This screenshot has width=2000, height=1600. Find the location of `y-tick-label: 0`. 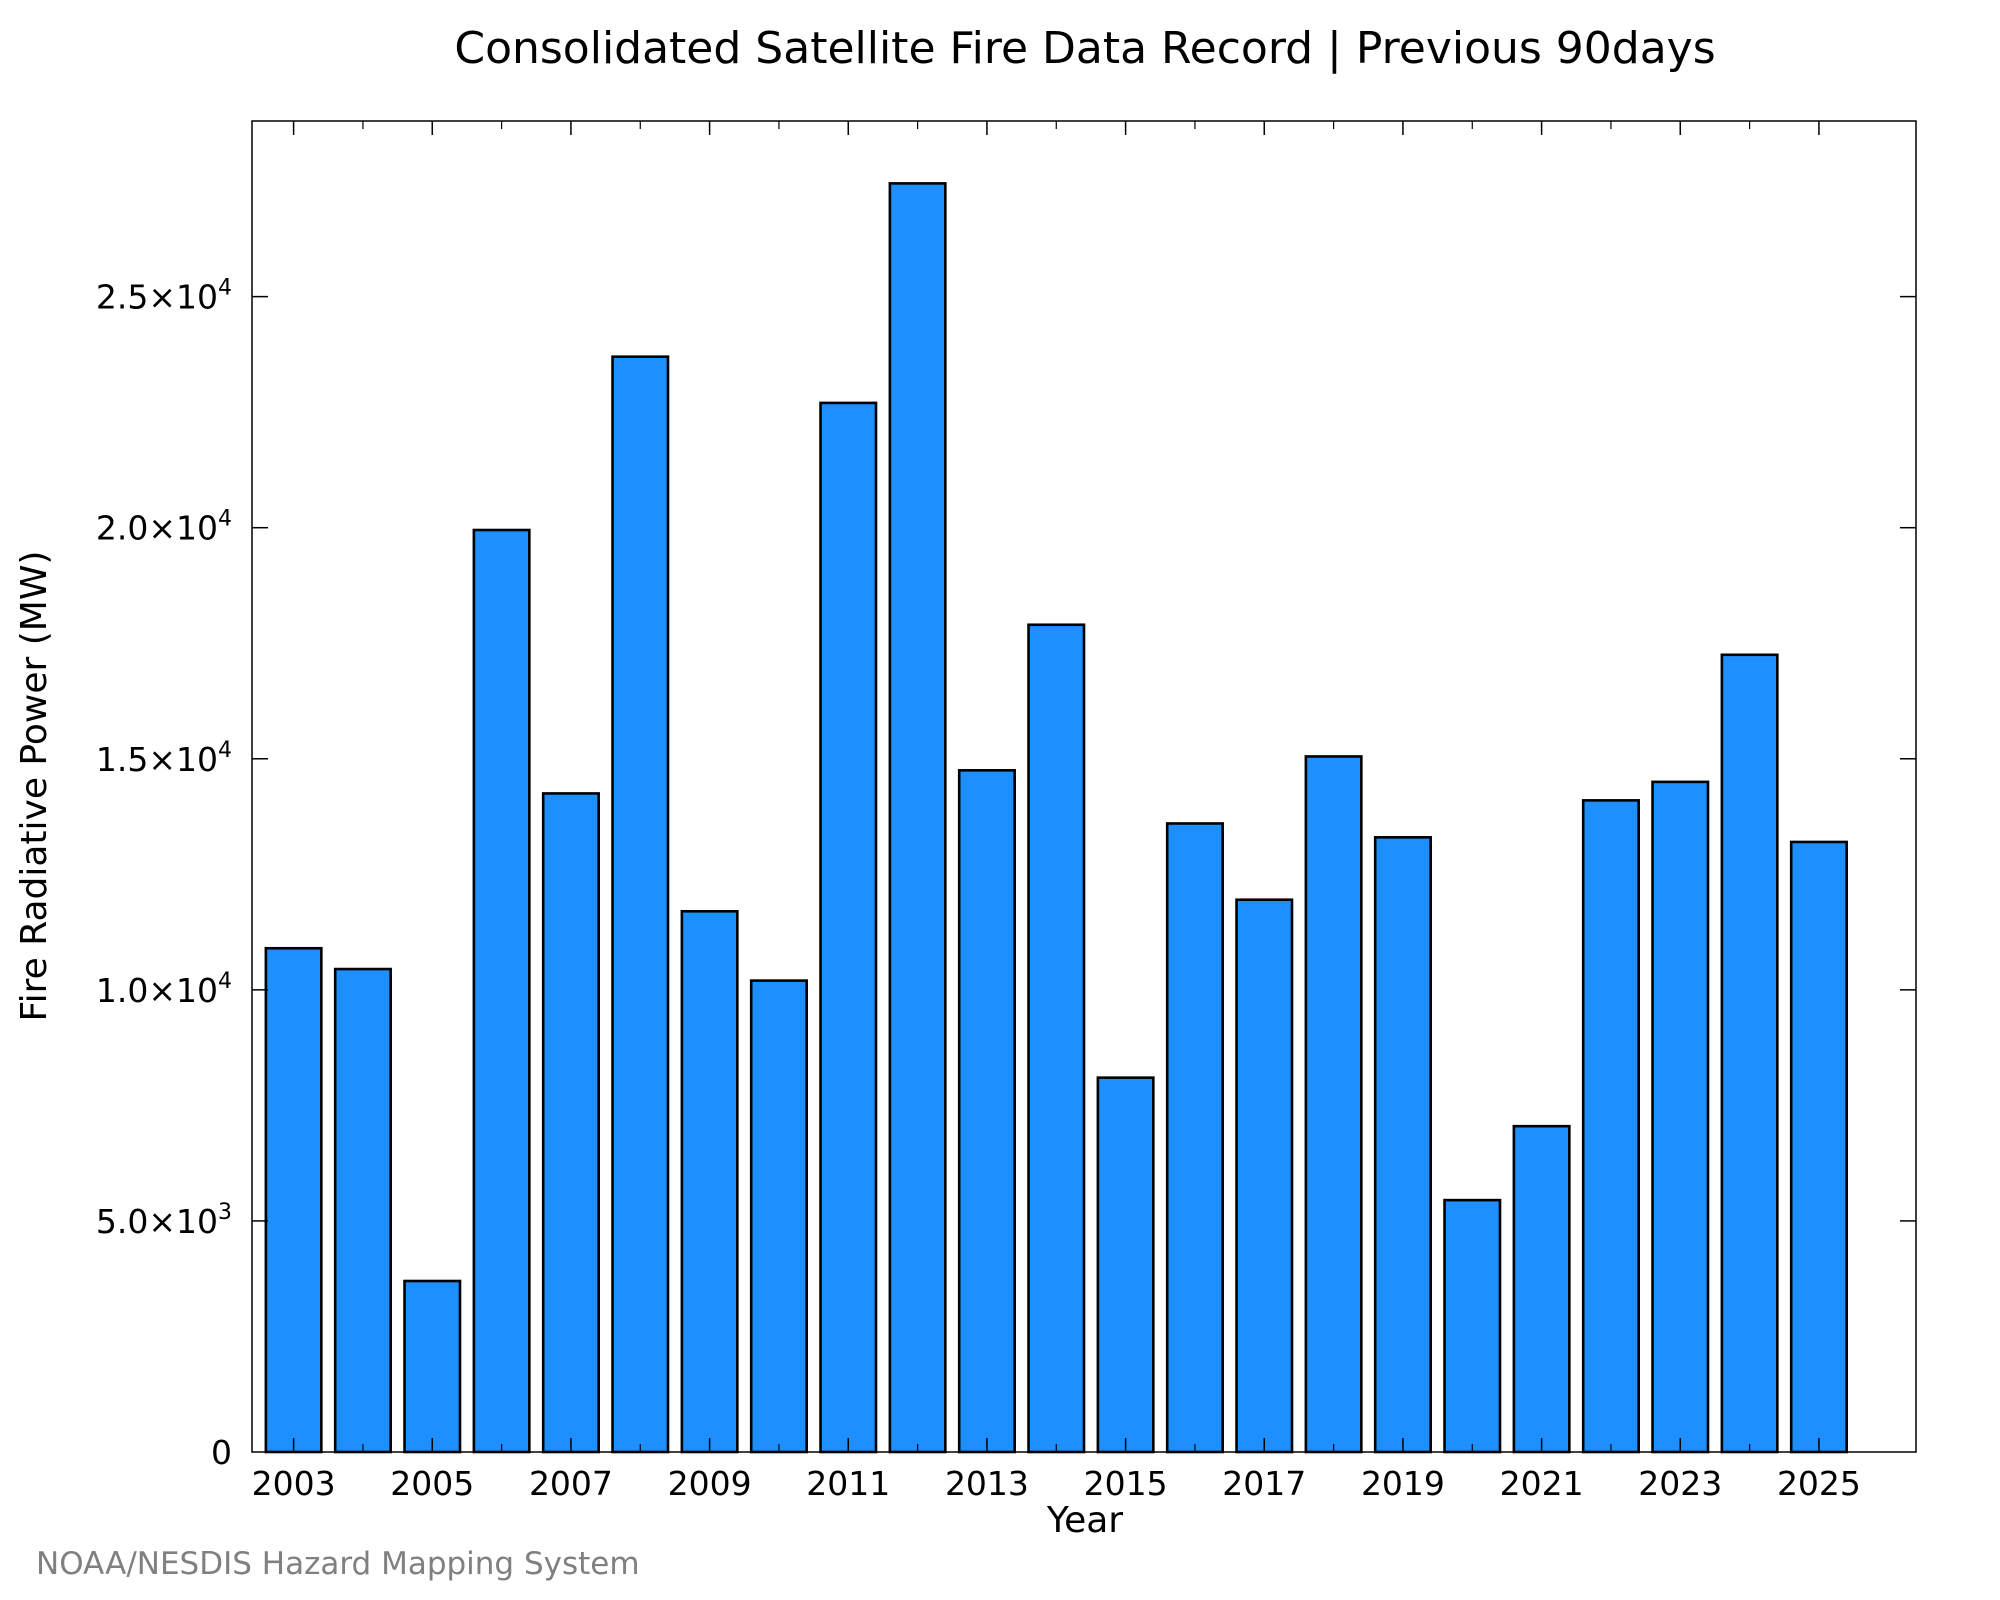

y-tick-label: 0 is located at coordinates (221, 1452).